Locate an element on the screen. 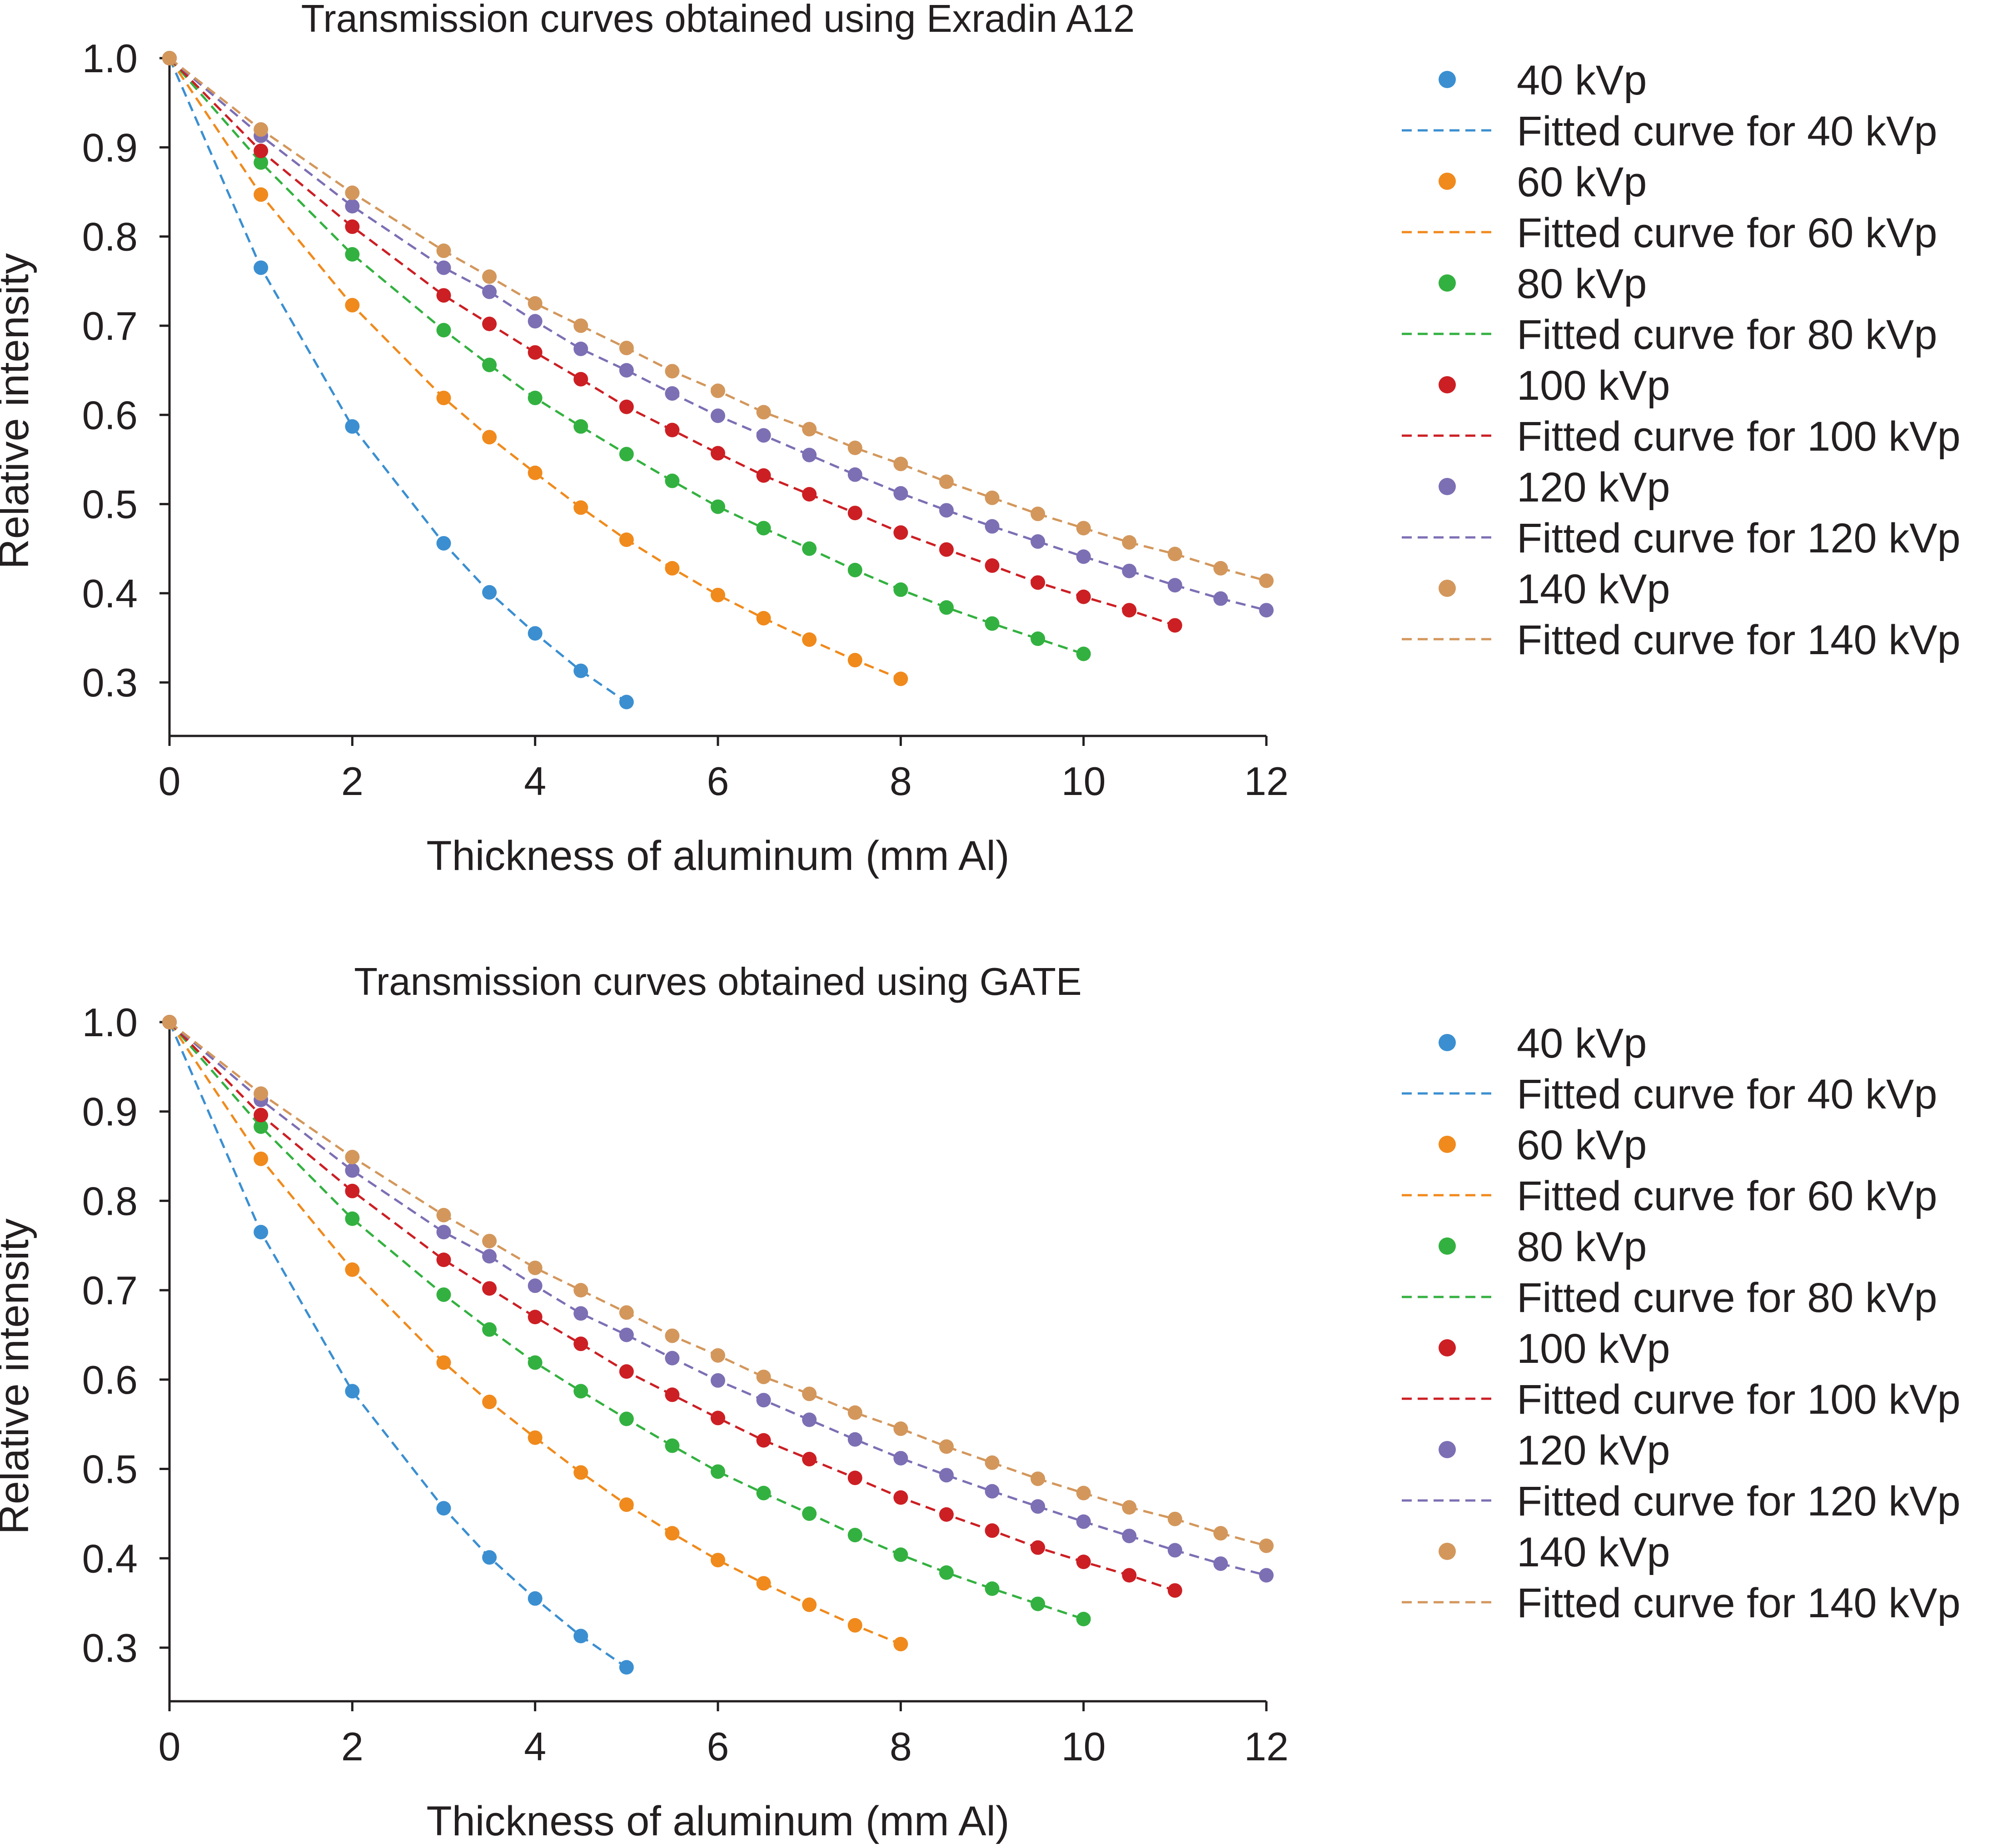 This screenshot has width=1997, height=1848. x-tick-label: 8 is located at coordinates (901, 781).